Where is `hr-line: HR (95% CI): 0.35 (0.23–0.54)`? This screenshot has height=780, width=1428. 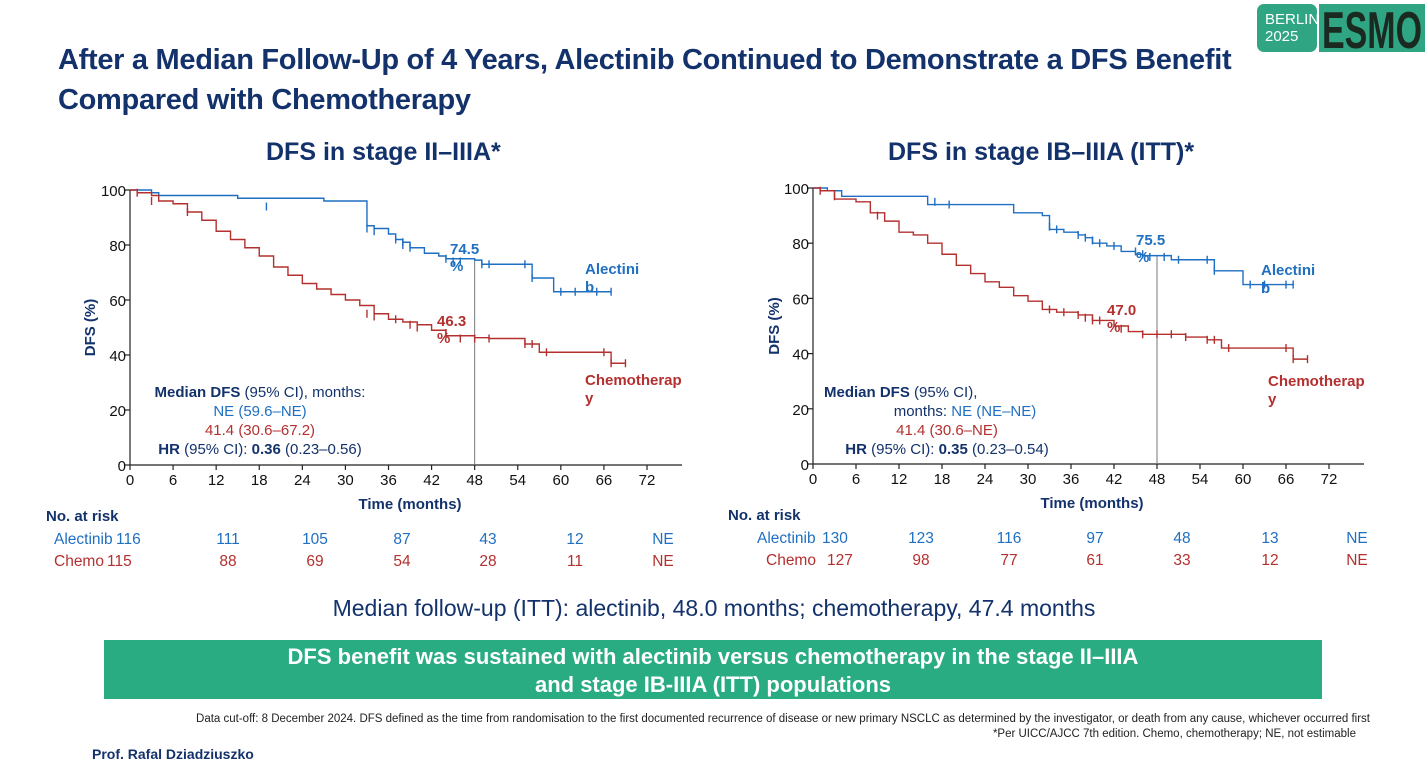 hr-line: HR (95% CI): 0.35 (0.23–0.54) is located at coordinates (947, 449).